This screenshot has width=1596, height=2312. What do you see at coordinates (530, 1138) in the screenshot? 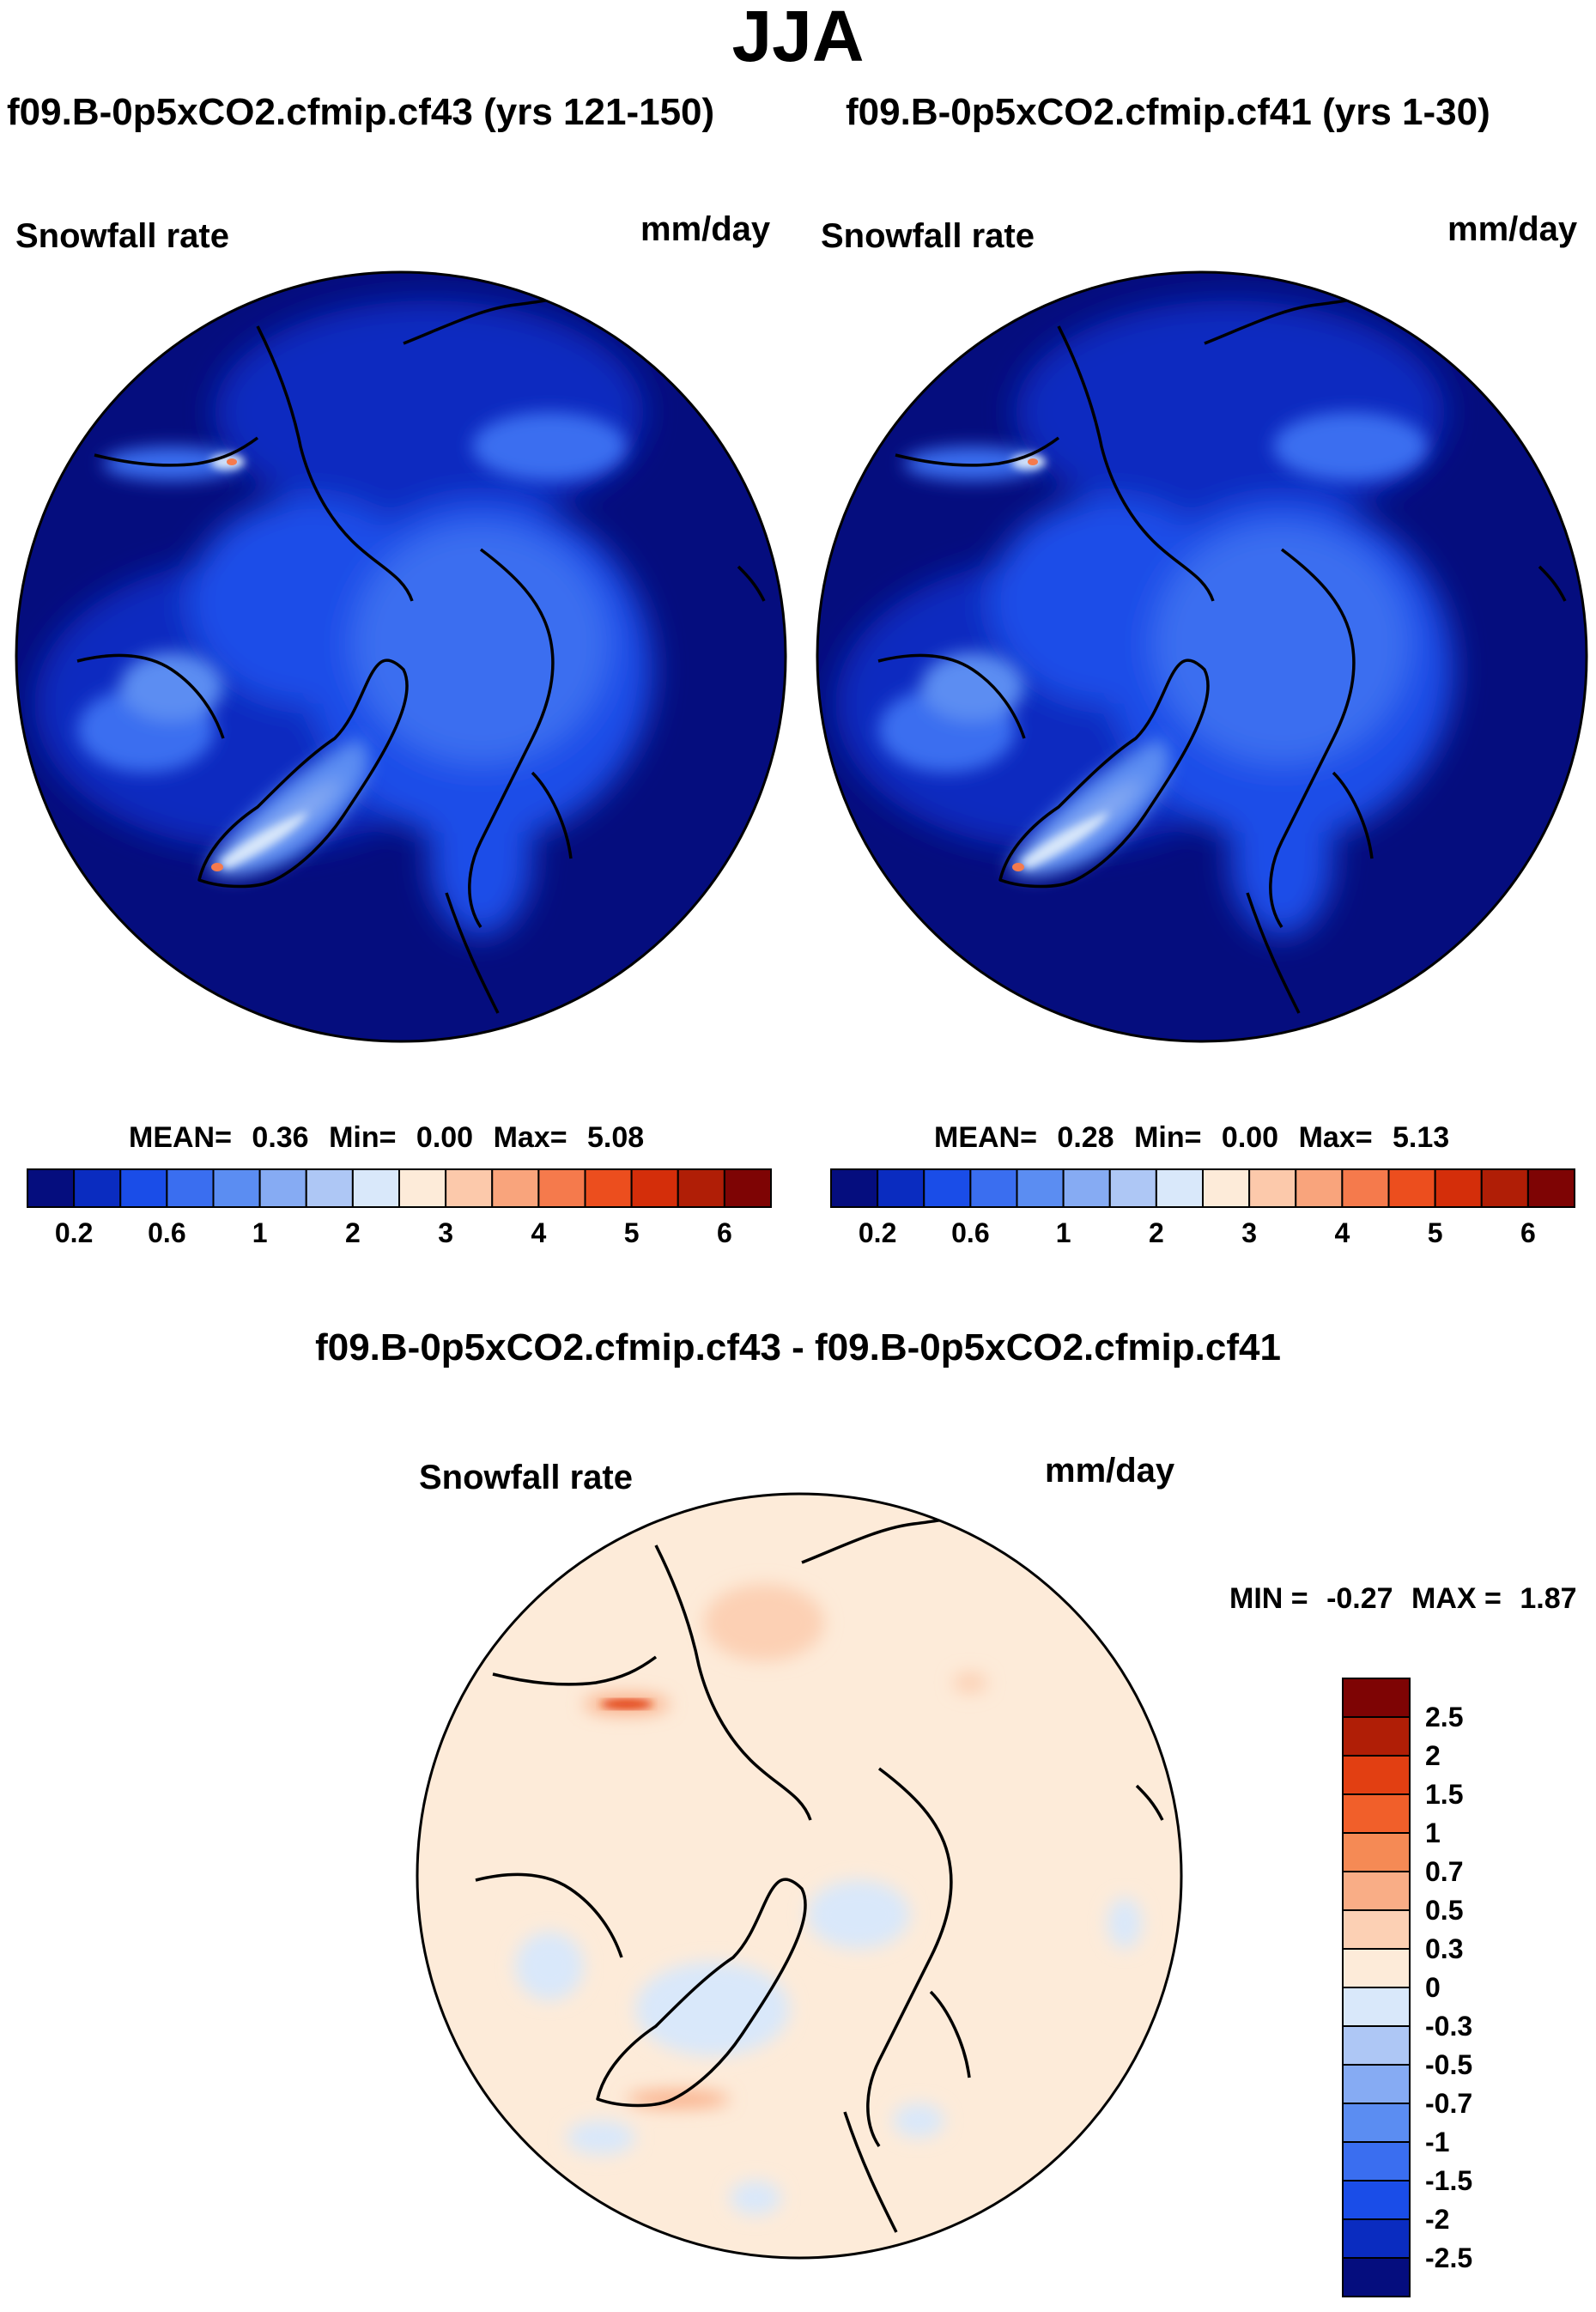
I see `left-max-label: Max=` at bounding box center [530, 1138].